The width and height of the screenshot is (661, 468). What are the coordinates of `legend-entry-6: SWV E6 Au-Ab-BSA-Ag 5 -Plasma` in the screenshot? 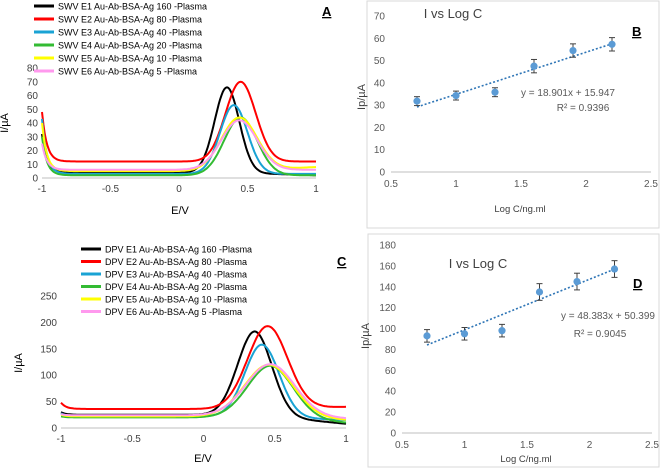 It's located at (127, 72).